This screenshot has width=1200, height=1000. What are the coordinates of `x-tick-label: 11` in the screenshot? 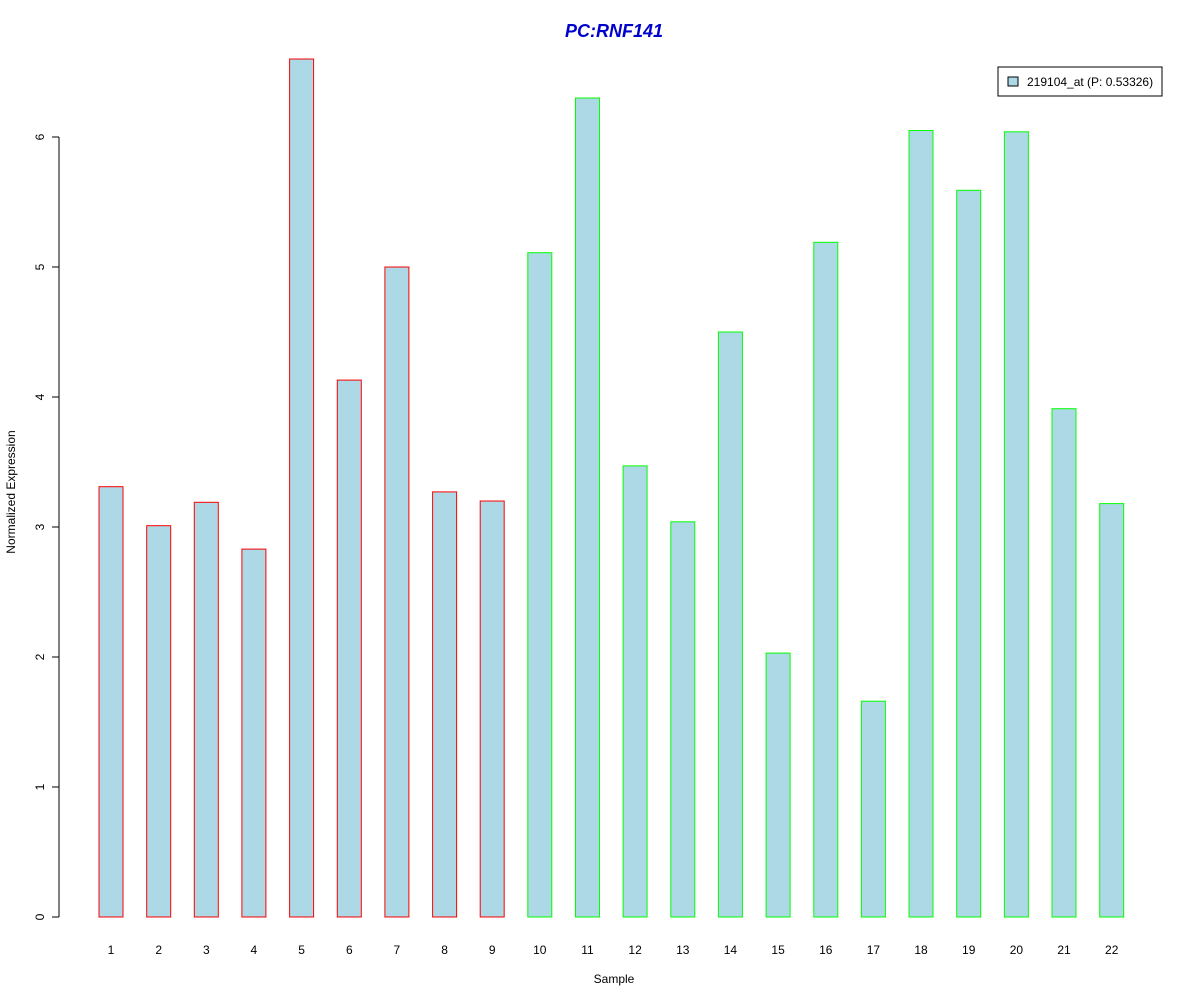 It's located at (587, 950).